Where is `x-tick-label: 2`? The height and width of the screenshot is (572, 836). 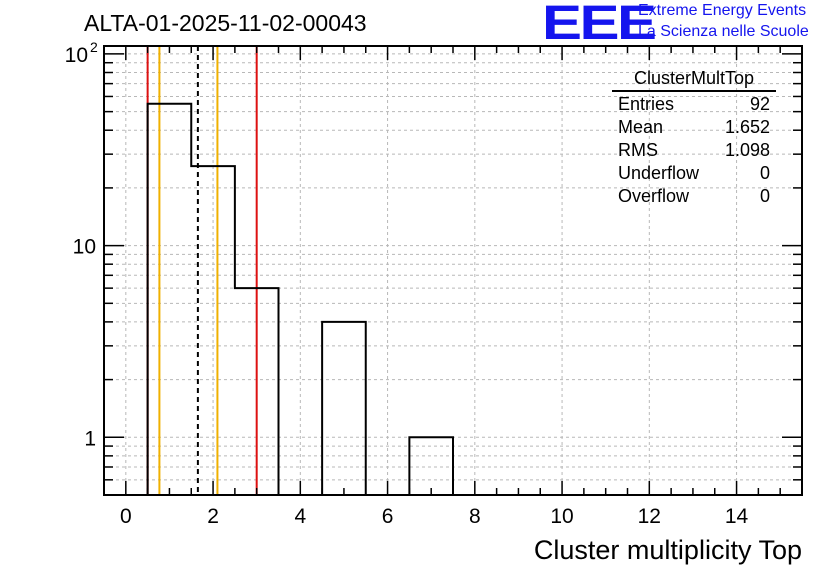
x-tick-label: 2 is located at coordinates (213, 516).